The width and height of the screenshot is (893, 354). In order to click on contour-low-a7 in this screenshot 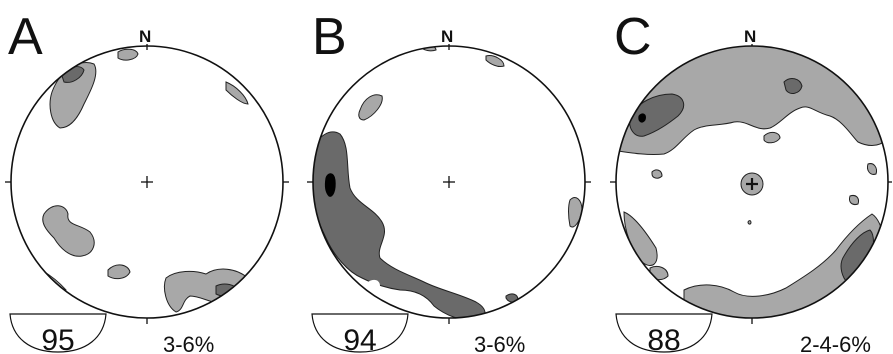, I will do `click(206, 290)`.